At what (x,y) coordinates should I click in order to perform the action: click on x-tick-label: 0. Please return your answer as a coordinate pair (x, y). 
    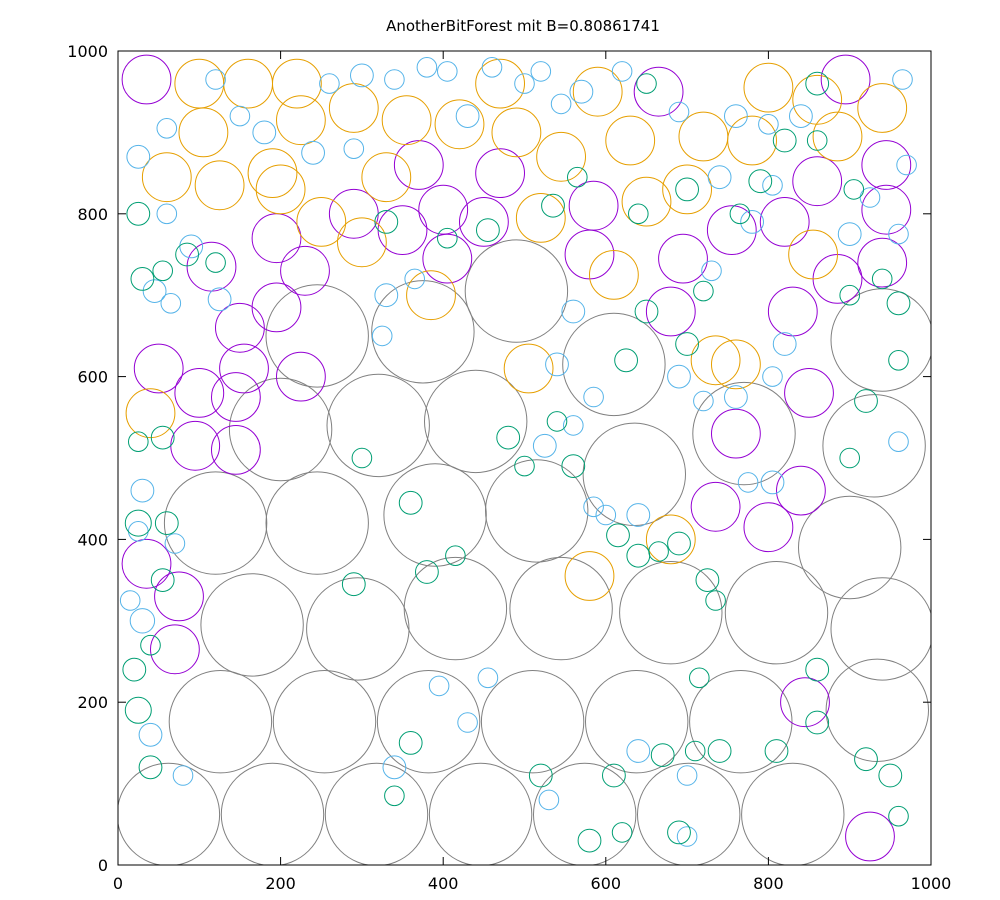
    Looking at the image, I should click on (118, 883).